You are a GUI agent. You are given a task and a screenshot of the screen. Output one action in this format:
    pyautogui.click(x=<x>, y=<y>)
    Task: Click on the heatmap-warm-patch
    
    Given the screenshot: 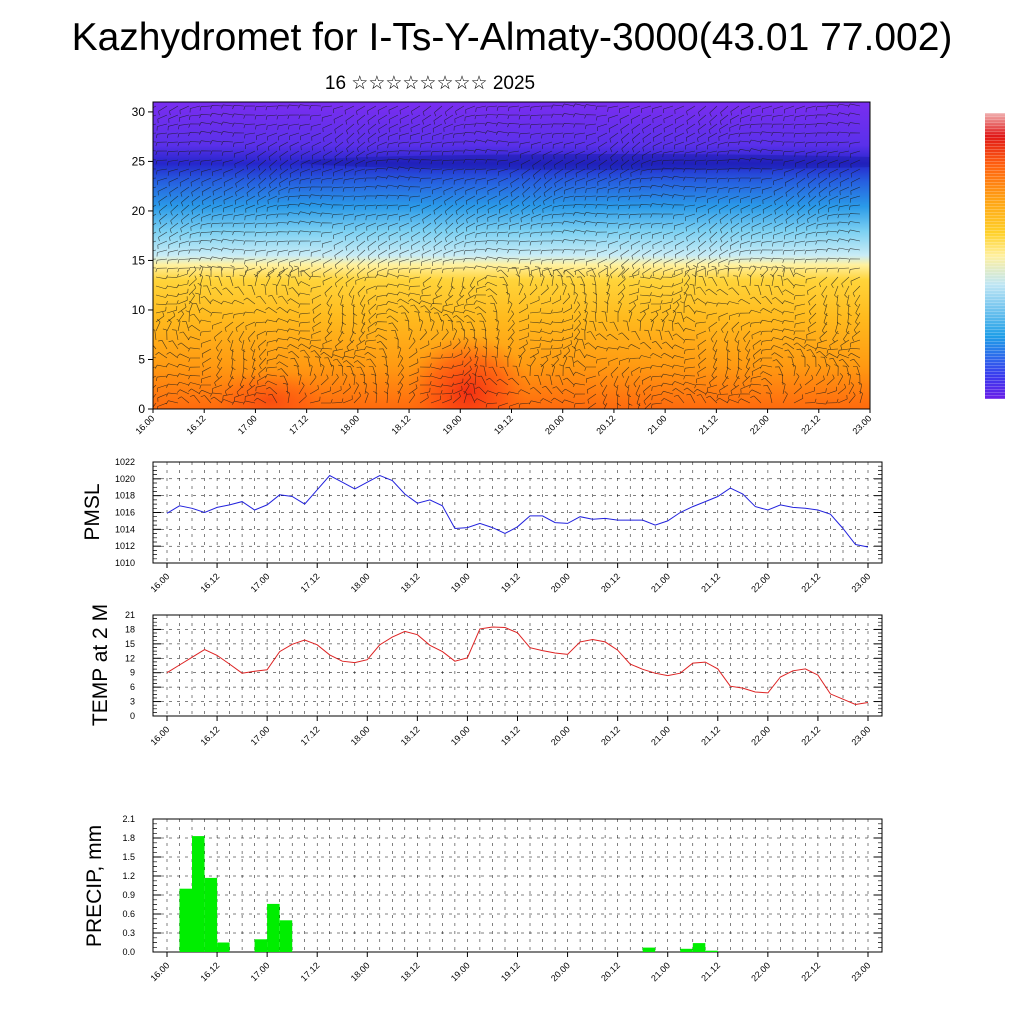 What is the action you would take?
    pyautogui.click(x=270, y=389)
    